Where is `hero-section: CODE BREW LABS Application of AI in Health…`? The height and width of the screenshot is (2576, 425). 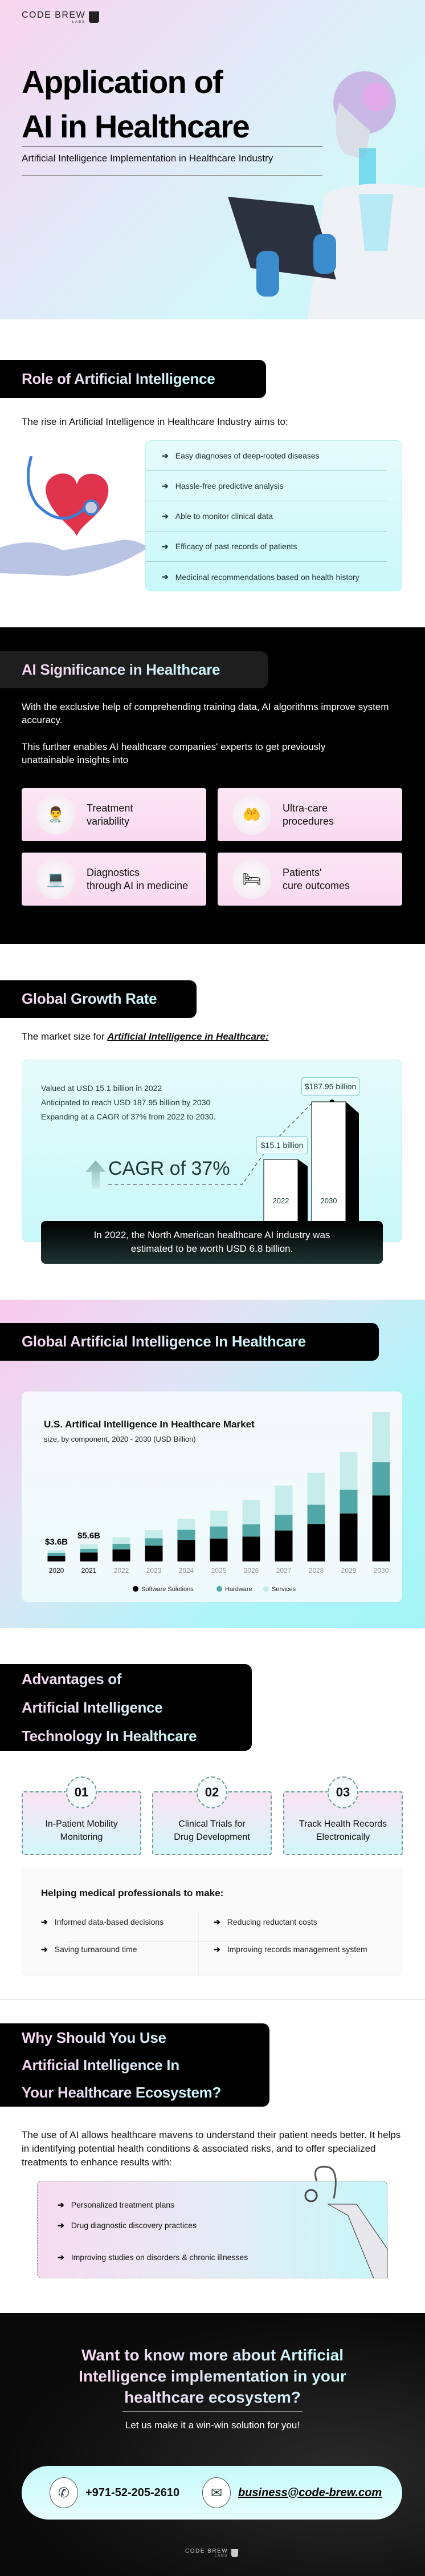 hero-section: CODE BREW LABS Application of AI in Health… is located at coordinates (213, 159).